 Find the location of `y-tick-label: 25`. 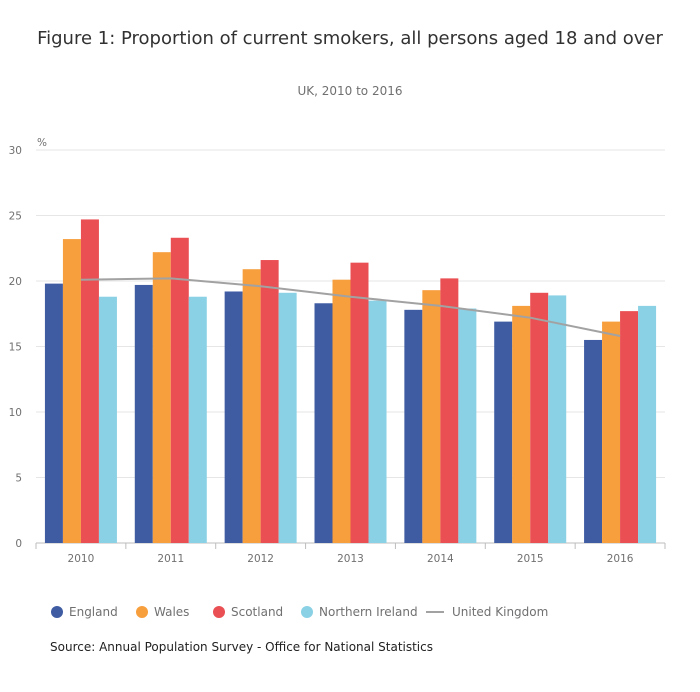

y-tick-label: 25 is located at coordinates (15, 217).